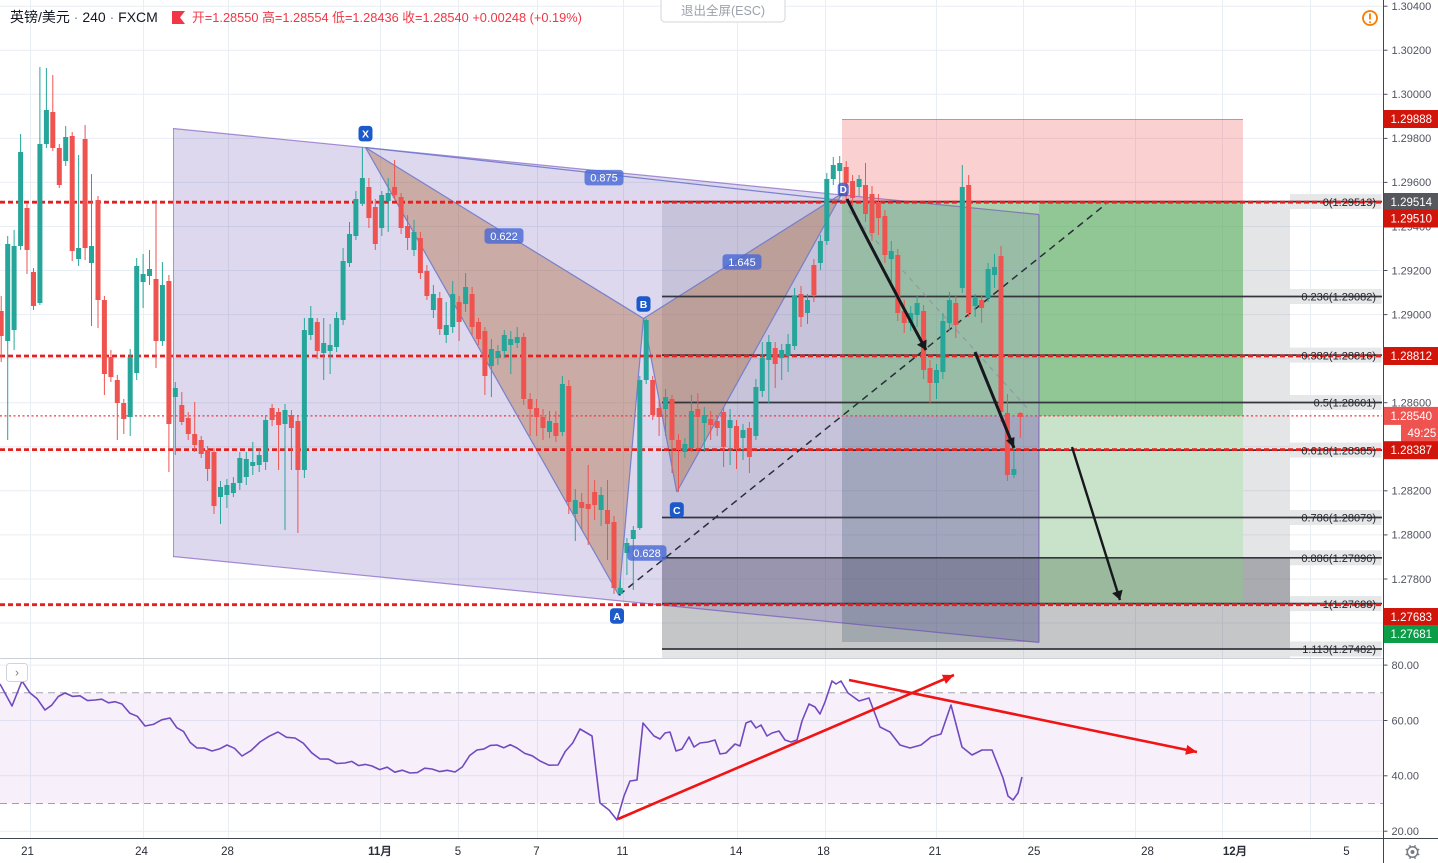 This screenshot has width=1438, height=863. What do you see at coordinates (1235, 851) in the screenshot?
I see `svg-text: 12月` at bounding box center [1235, 851].